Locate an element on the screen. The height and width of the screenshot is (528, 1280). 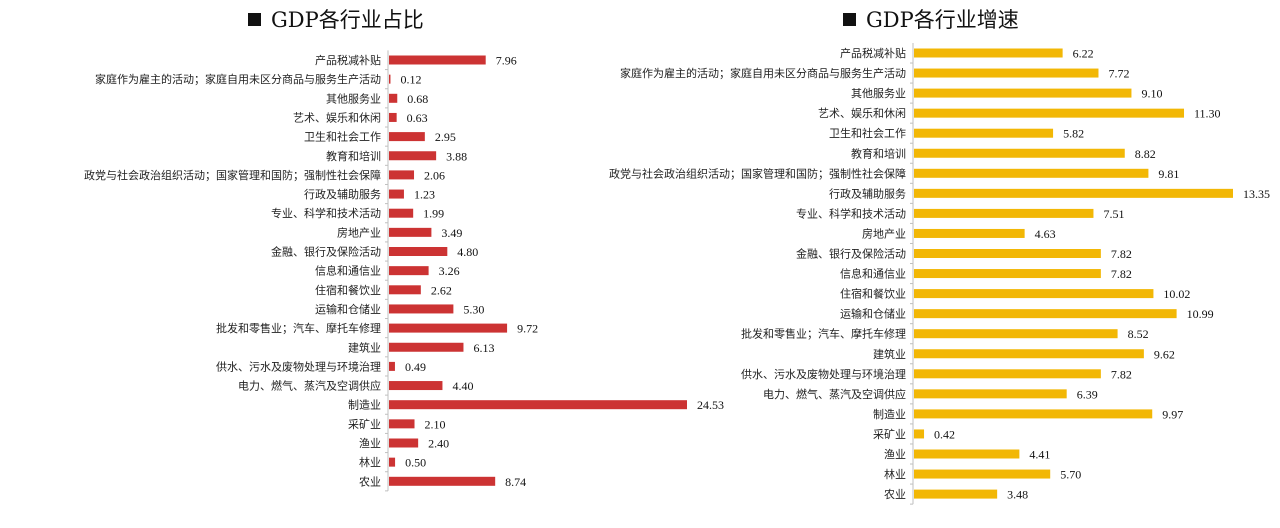
category-label: 运输和仓储业 is located at coordinates (348, 309).